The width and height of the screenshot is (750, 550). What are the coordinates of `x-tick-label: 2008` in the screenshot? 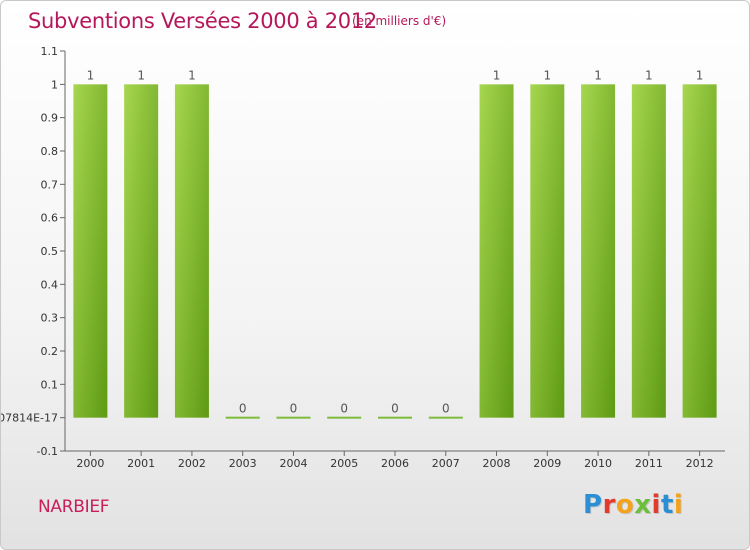 It's located at (497, 463).